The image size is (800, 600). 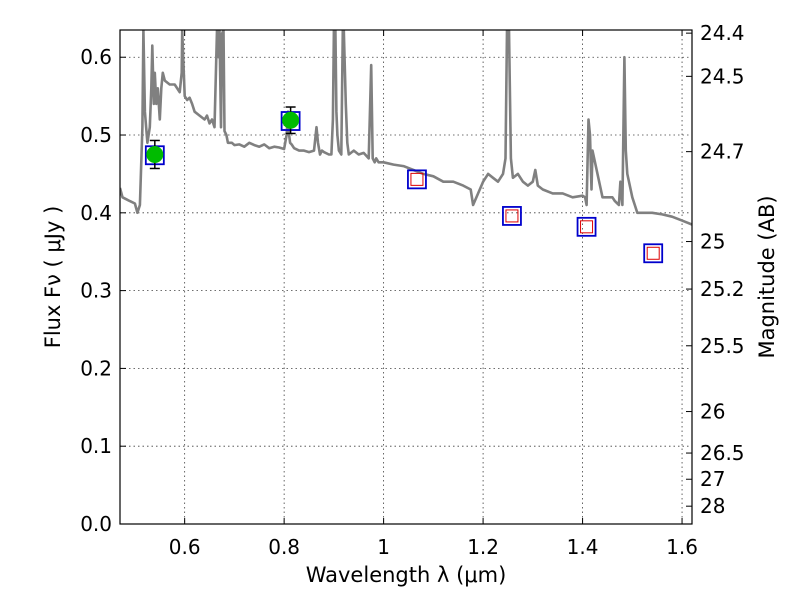 I want to click on x-tick-label: 1.2, so click(x=483, y=547).